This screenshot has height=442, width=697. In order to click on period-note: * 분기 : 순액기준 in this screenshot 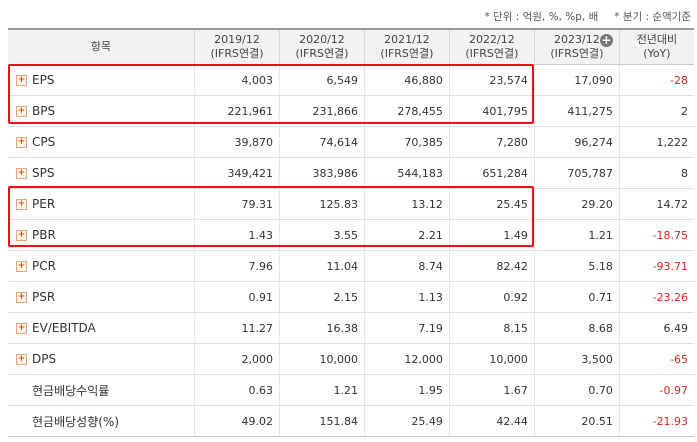, I will do `click(652, 17)`.